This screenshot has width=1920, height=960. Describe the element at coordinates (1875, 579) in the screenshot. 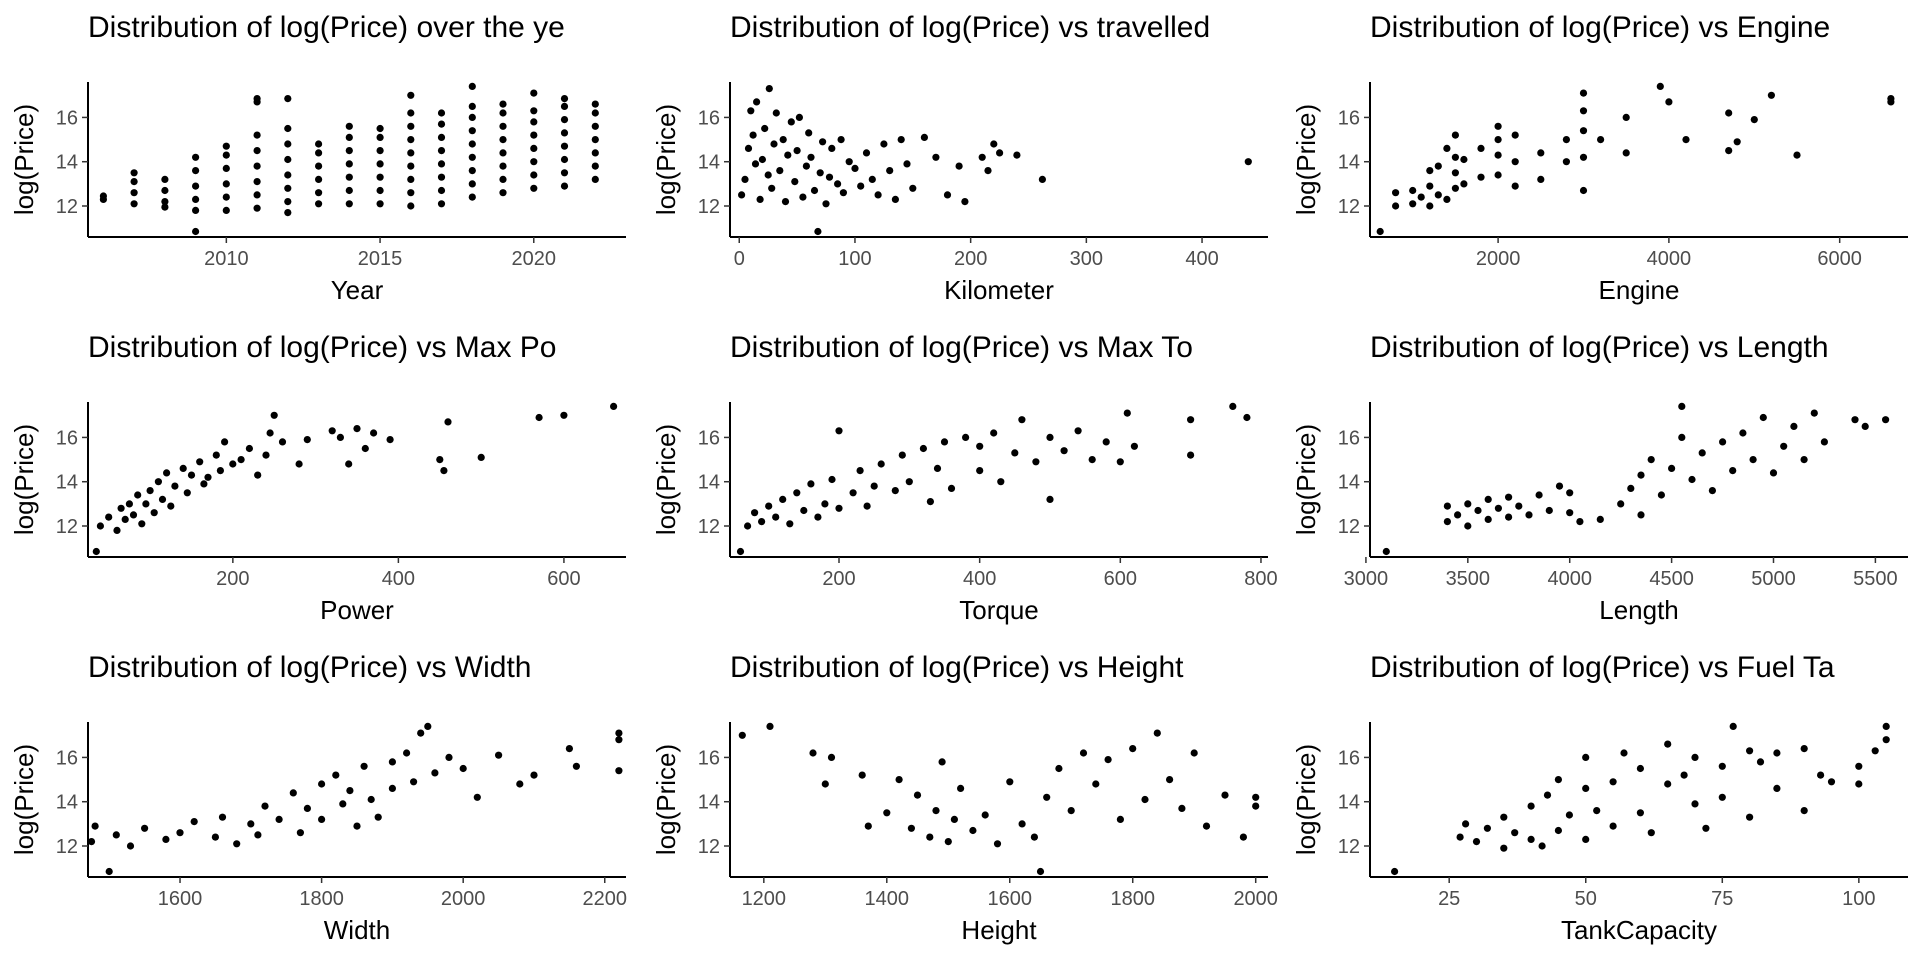

I see `x-tick-label: 5500` at that location.